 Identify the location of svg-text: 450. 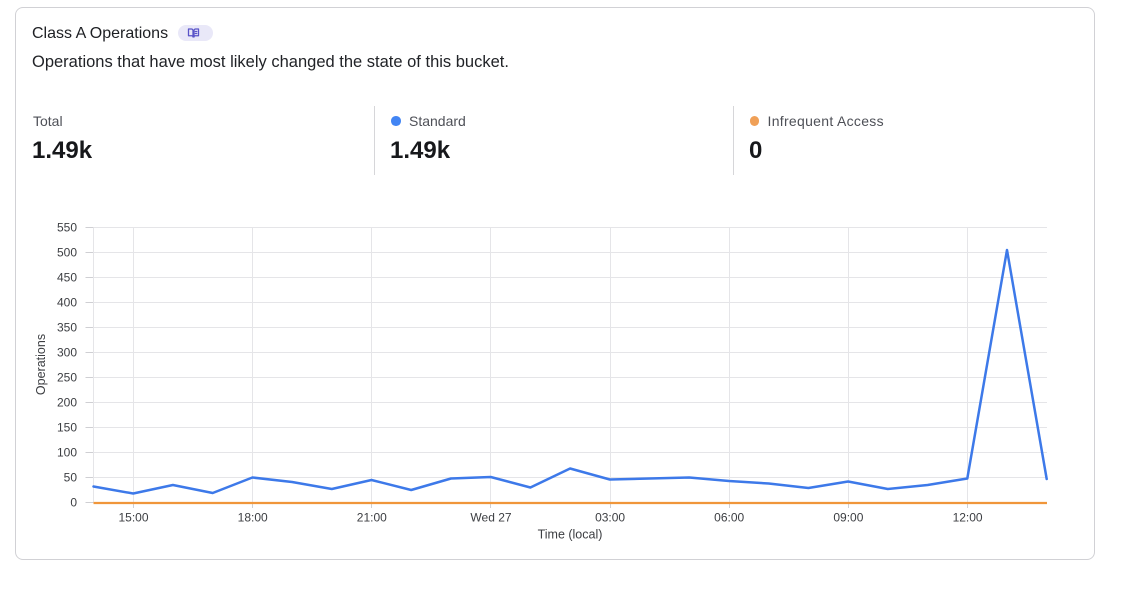
(67, 278).